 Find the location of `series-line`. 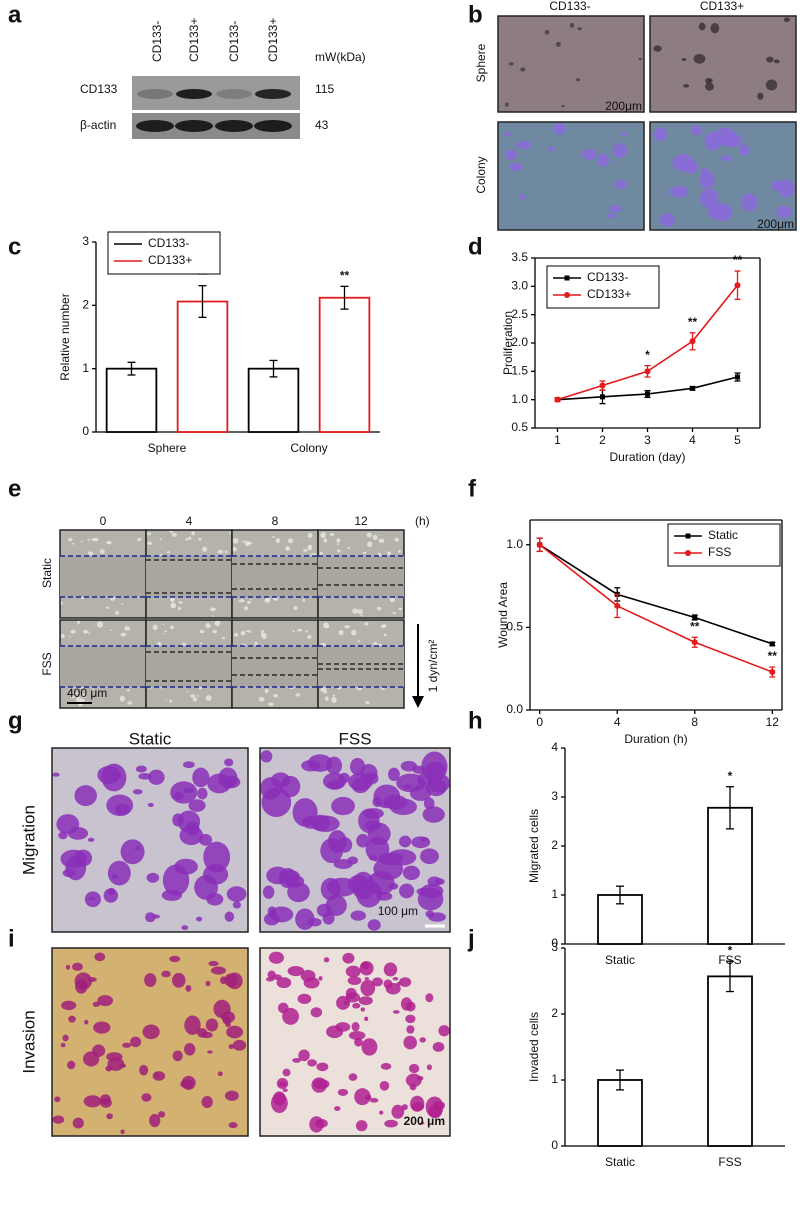

series-line is located at coordinates (656, 594).